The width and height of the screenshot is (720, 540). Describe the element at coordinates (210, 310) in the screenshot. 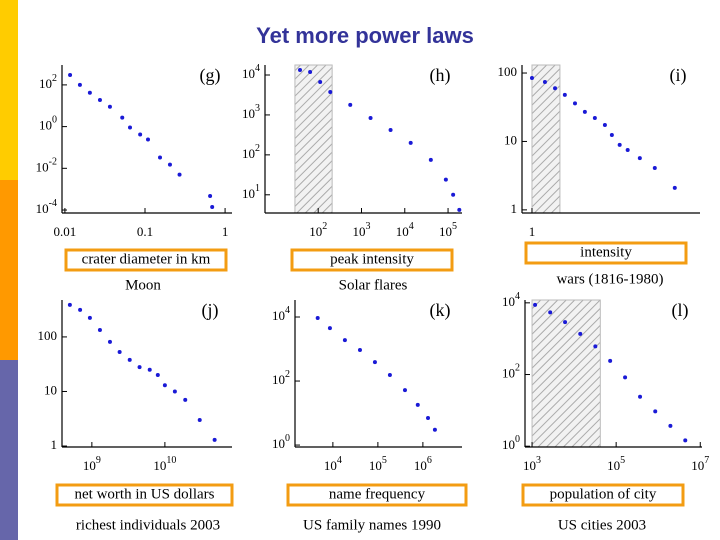

I see `panel-label: (j)` at that location.